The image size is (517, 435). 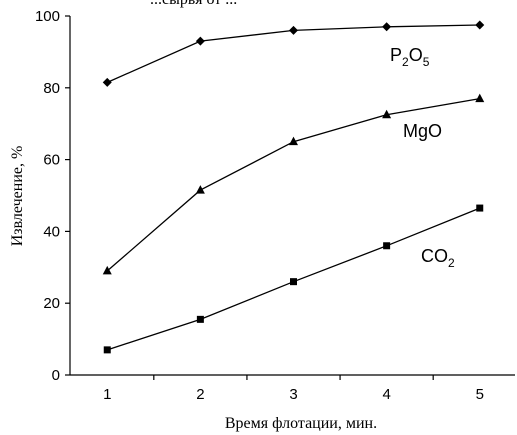 I want to click on y-axis-title: Извлечение, %, so click(x=17, y=196).